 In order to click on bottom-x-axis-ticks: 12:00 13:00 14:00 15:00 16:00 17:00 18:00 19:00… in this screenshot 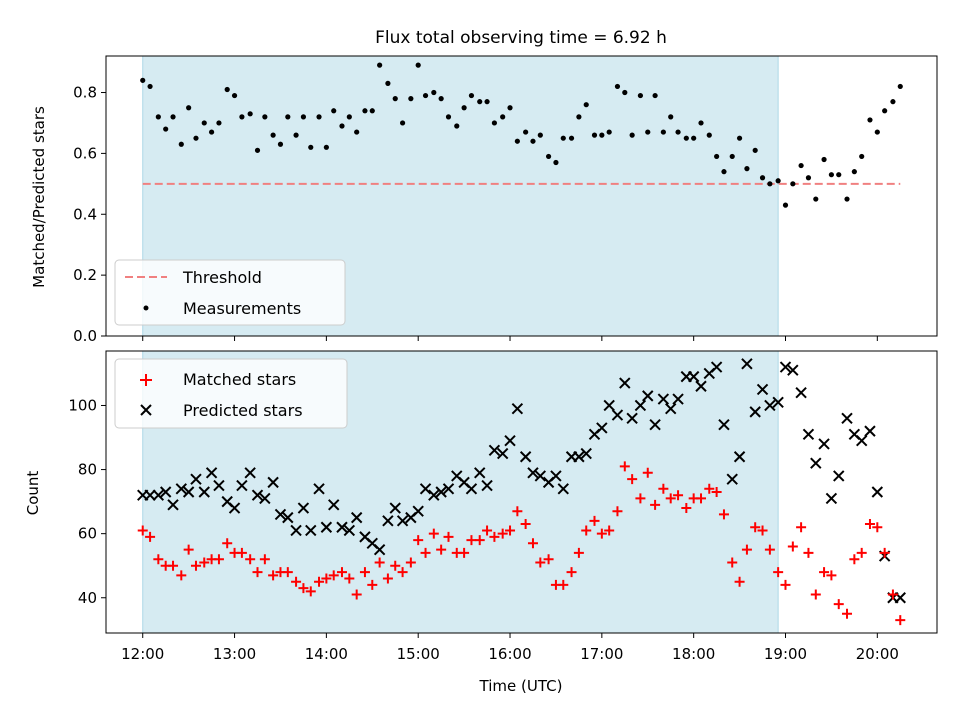, I will do `click(510, 648)`.